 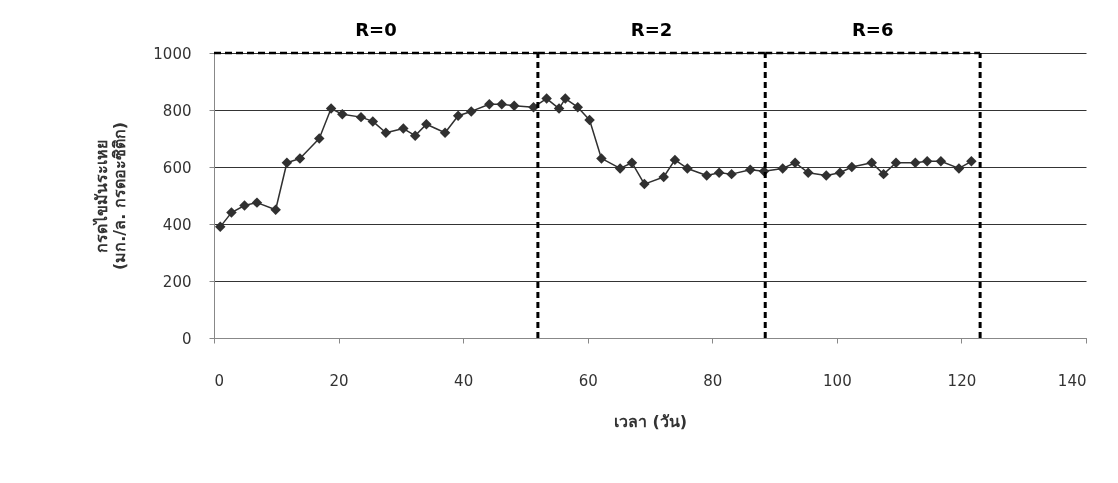 I want to click on x-tick-label: 60, so click(x=588, y=380).